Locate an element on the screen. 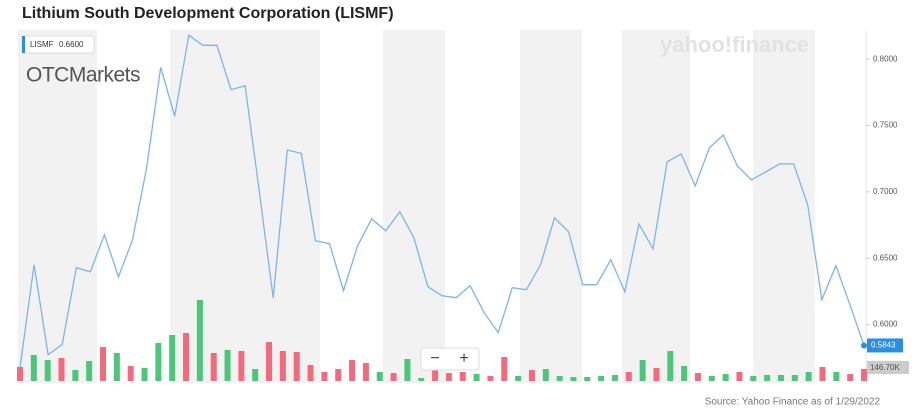 This screenshot has width=924, height=413. volume-label-box is located at coordinates (888, 367).